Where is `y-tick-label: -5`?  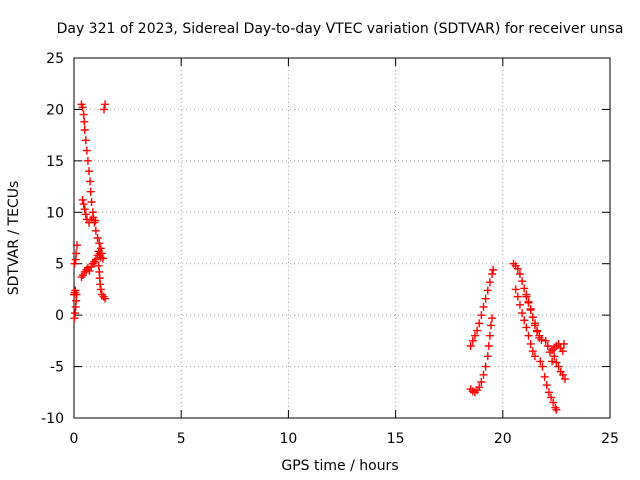 y-tick-label: -5 is located at coordinates (57, 368).